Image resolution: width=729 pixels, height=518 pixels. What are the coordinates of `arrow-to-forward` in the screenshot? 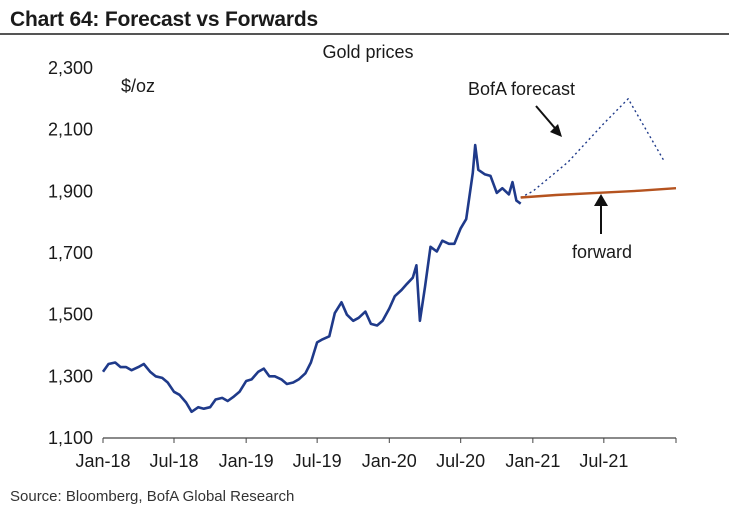 It's located at (601, 214).